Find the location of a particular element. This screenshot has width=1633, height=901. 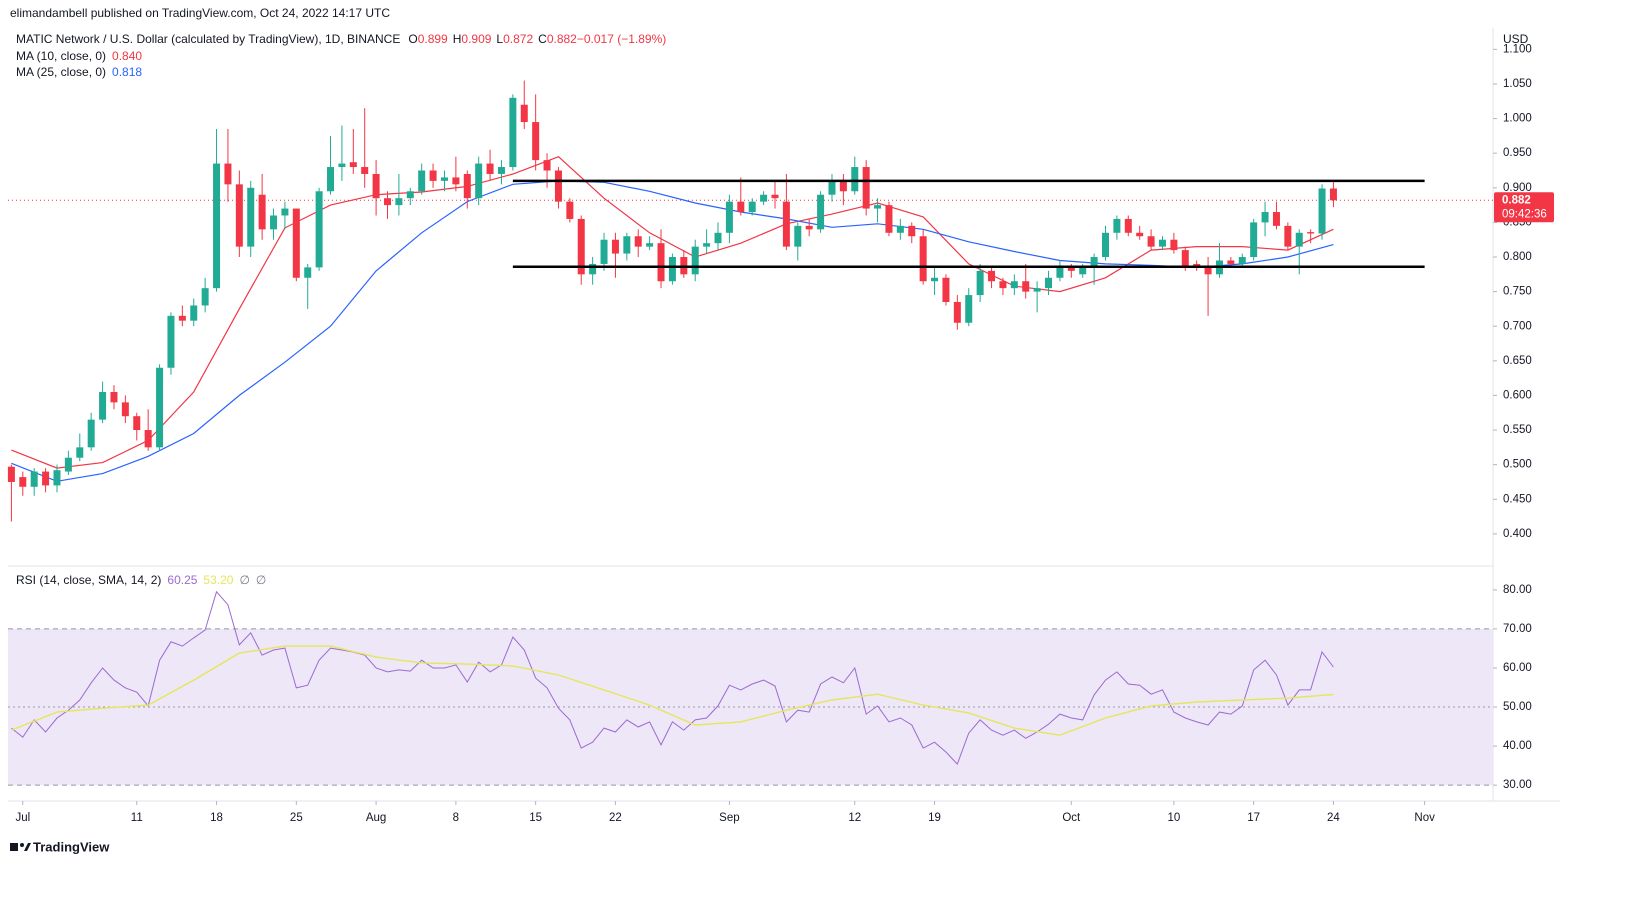

y-tick-label: 1.050 is located at coordinates (1517, 84).